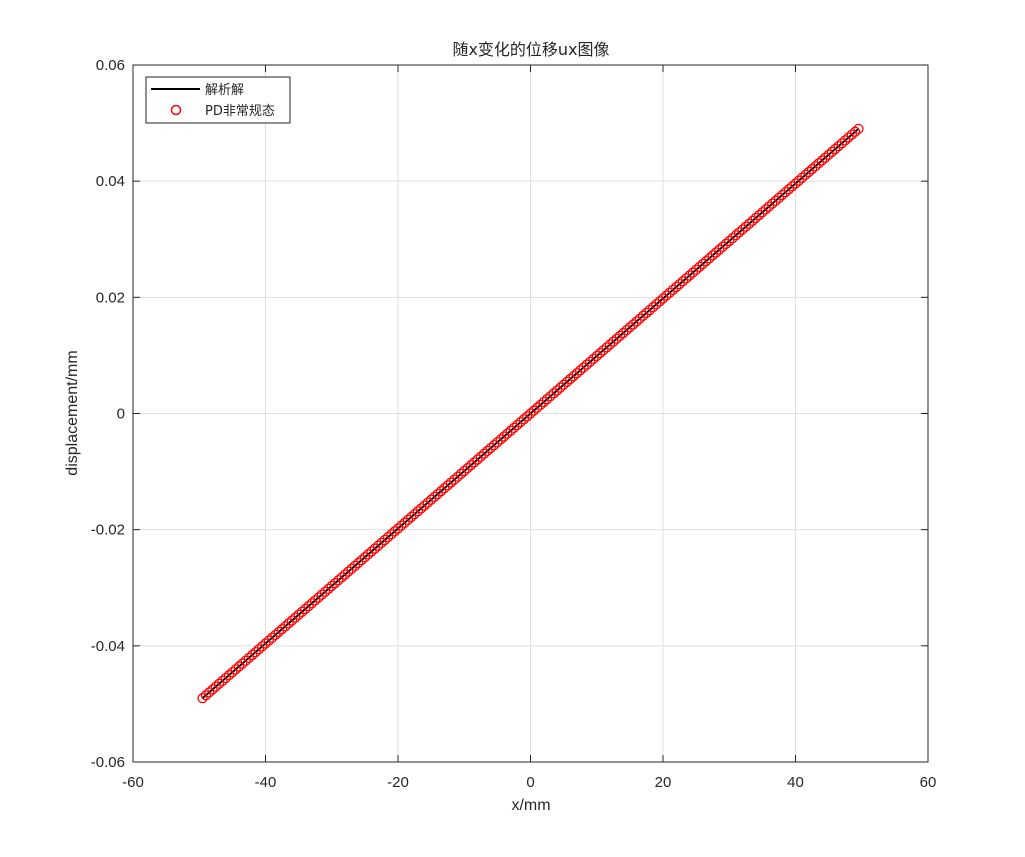  What do you see at coordinates (266, 782) in the screenshot?
I see `x-tick-label: -40` at bounding box center [266, 782].